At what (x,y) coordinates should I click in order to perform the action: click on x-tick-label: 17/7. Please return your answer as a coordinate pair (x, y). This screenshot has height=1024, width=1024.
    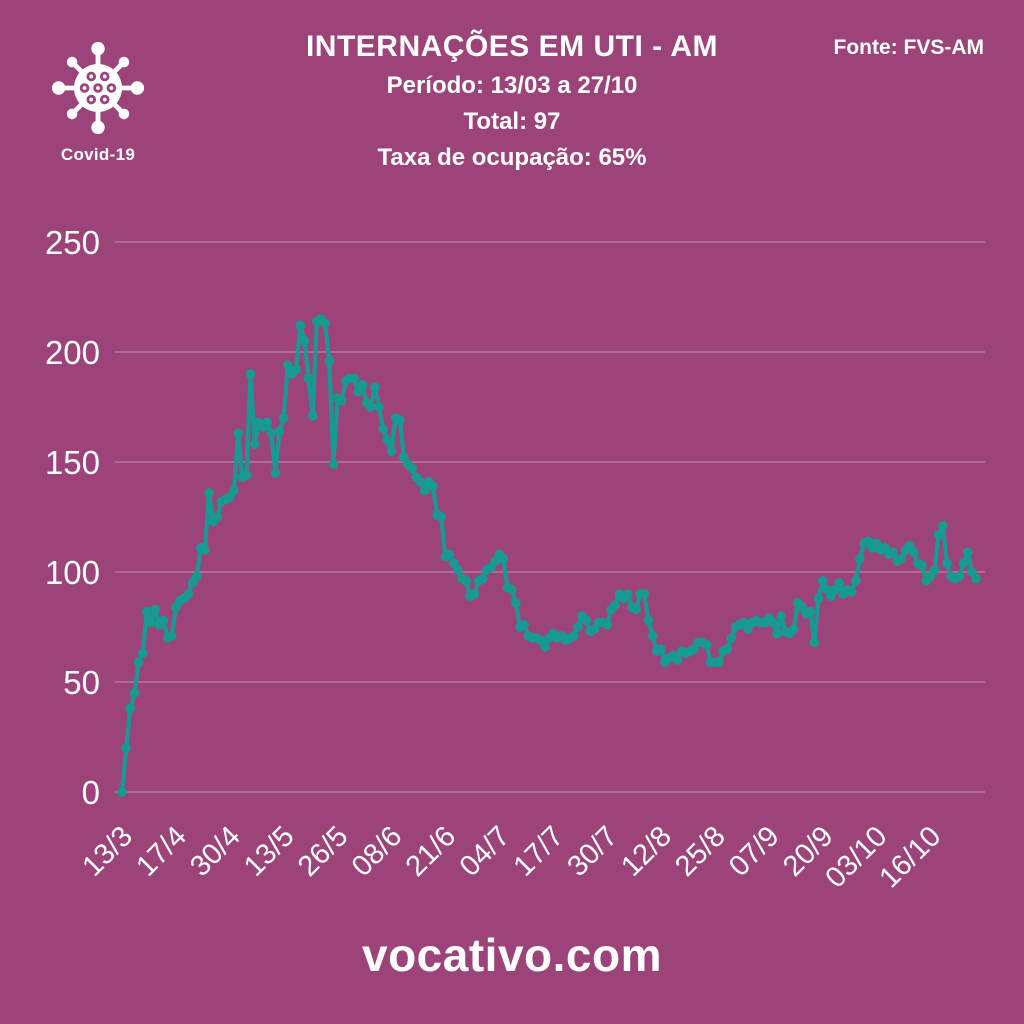
    Looking at the image, I should click on (539, 851).